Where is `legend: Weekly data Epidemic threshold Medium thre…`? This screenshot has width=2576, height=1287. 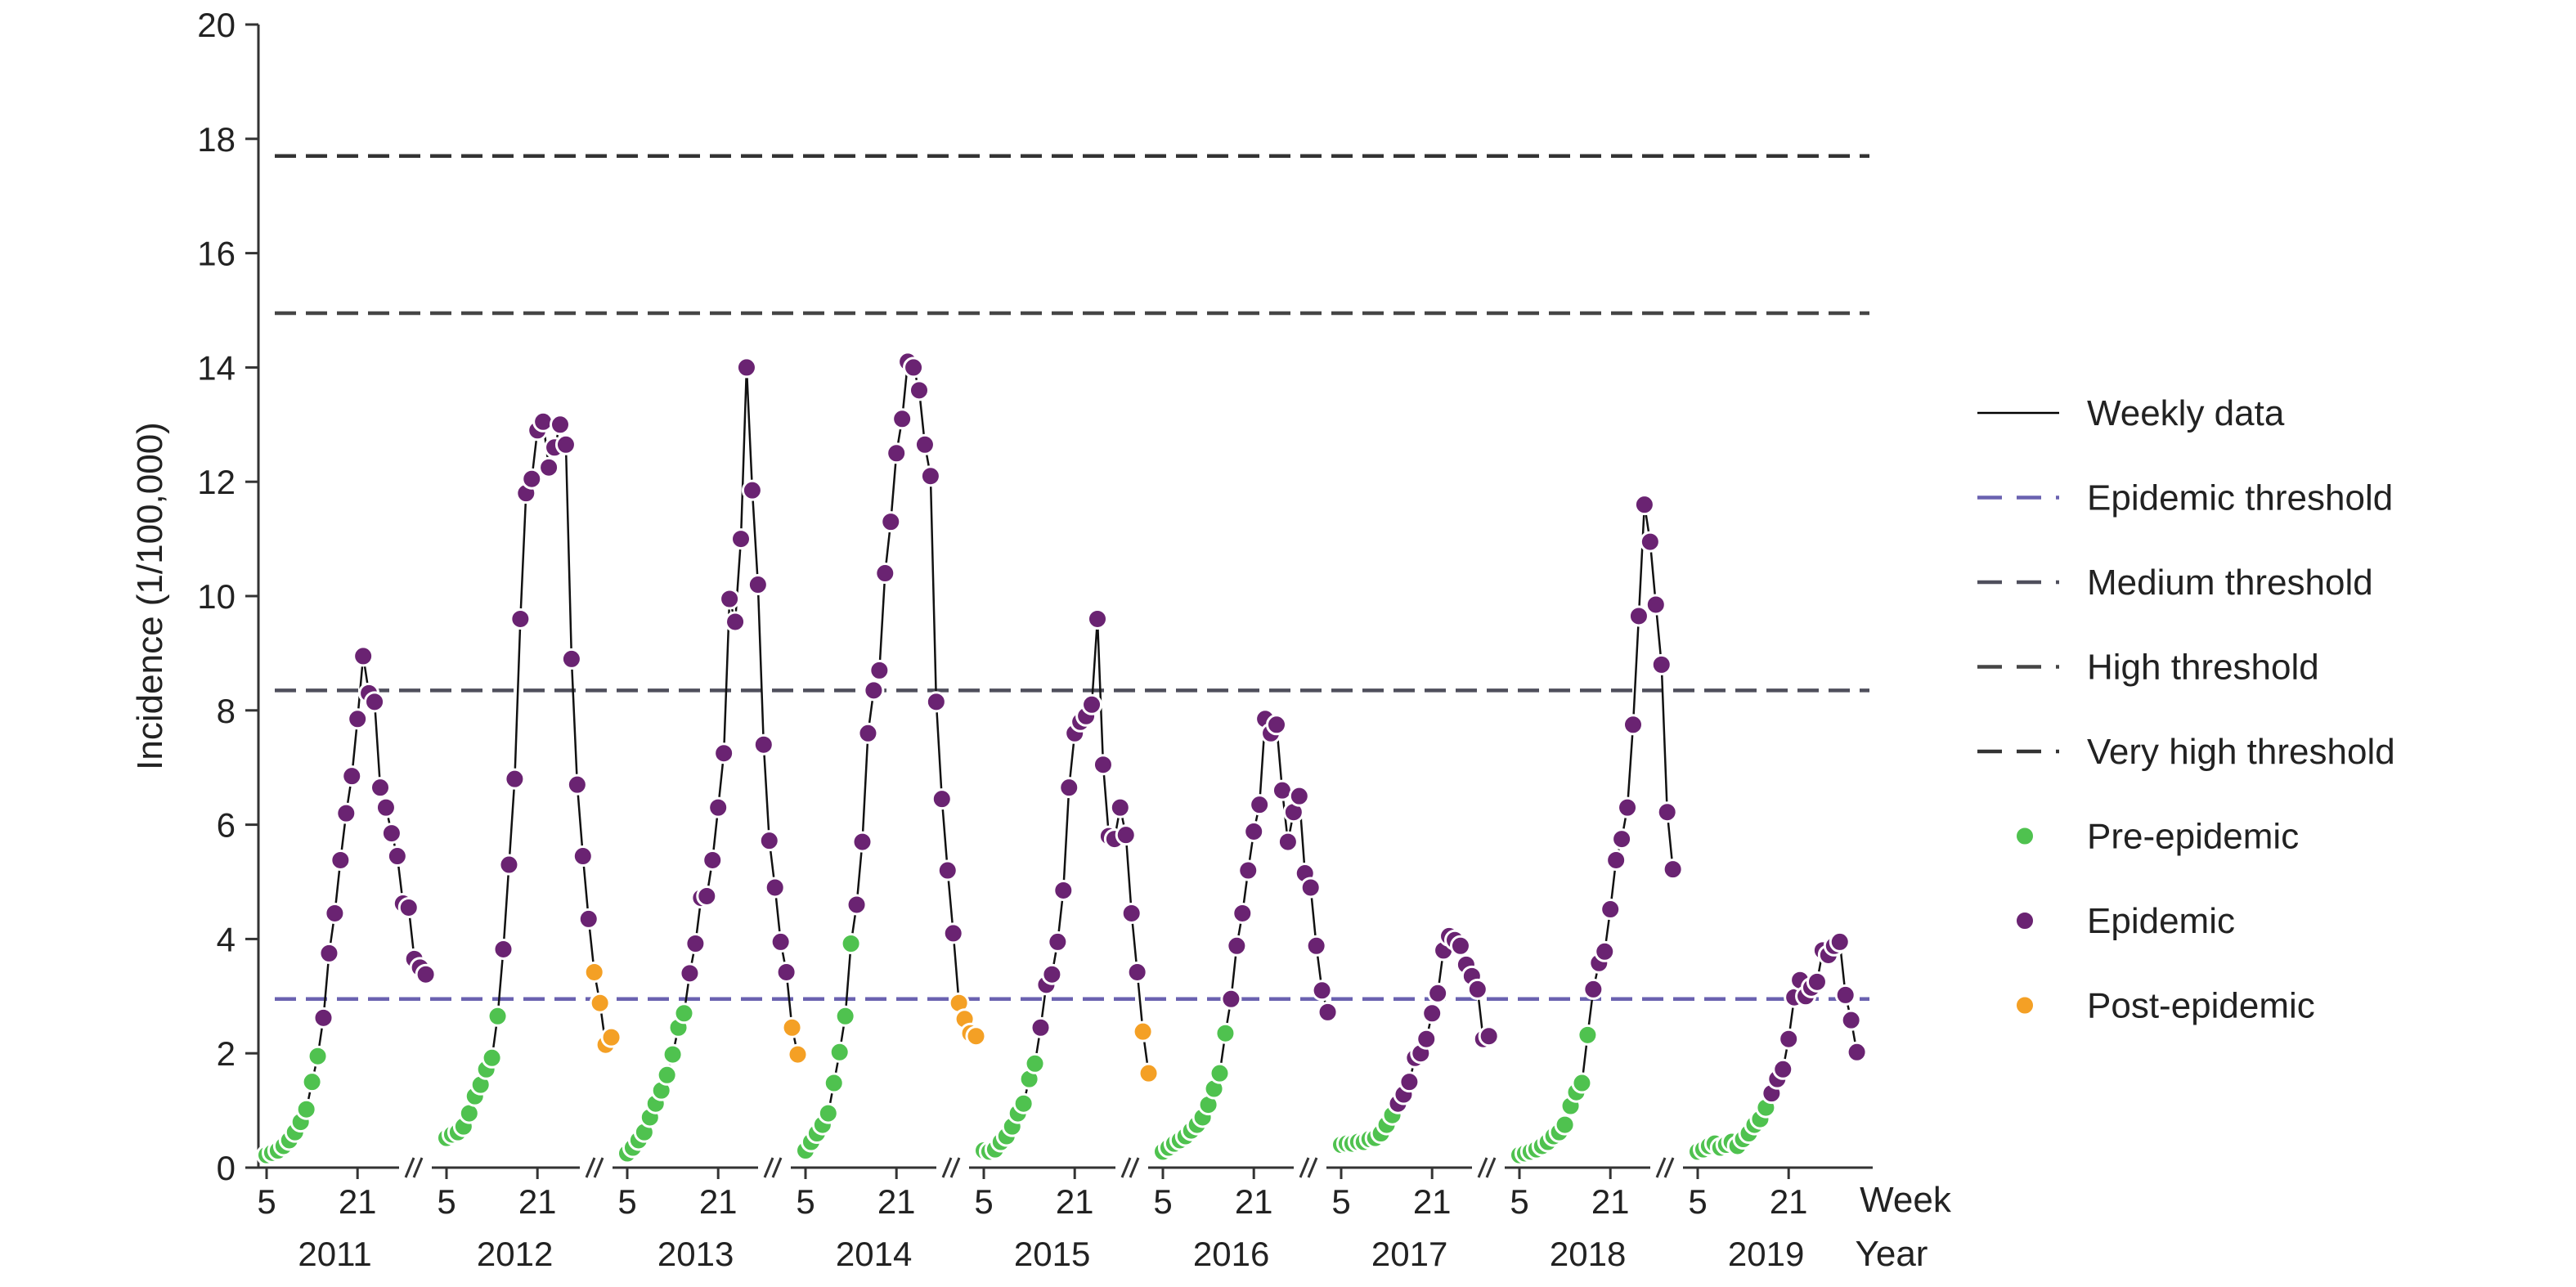
legend: Weekly data Epidemic threshold Medium thre… is located at coordinates (2186, 709).